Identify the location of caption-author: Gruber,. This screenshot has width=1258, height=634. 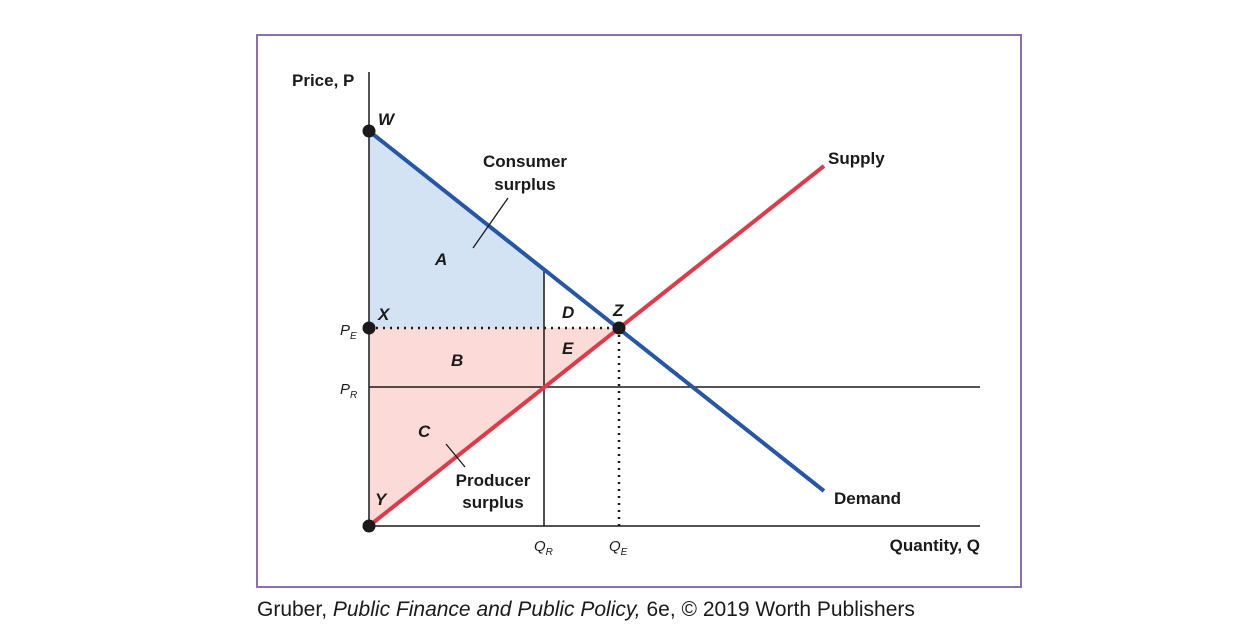
(295, 609).